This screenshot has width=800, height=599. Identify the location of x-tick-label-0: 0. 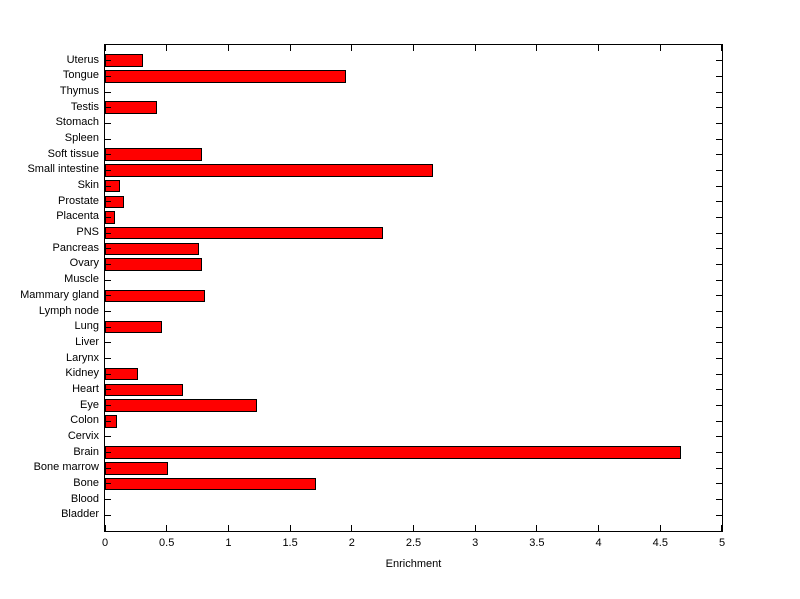
(105, 543).